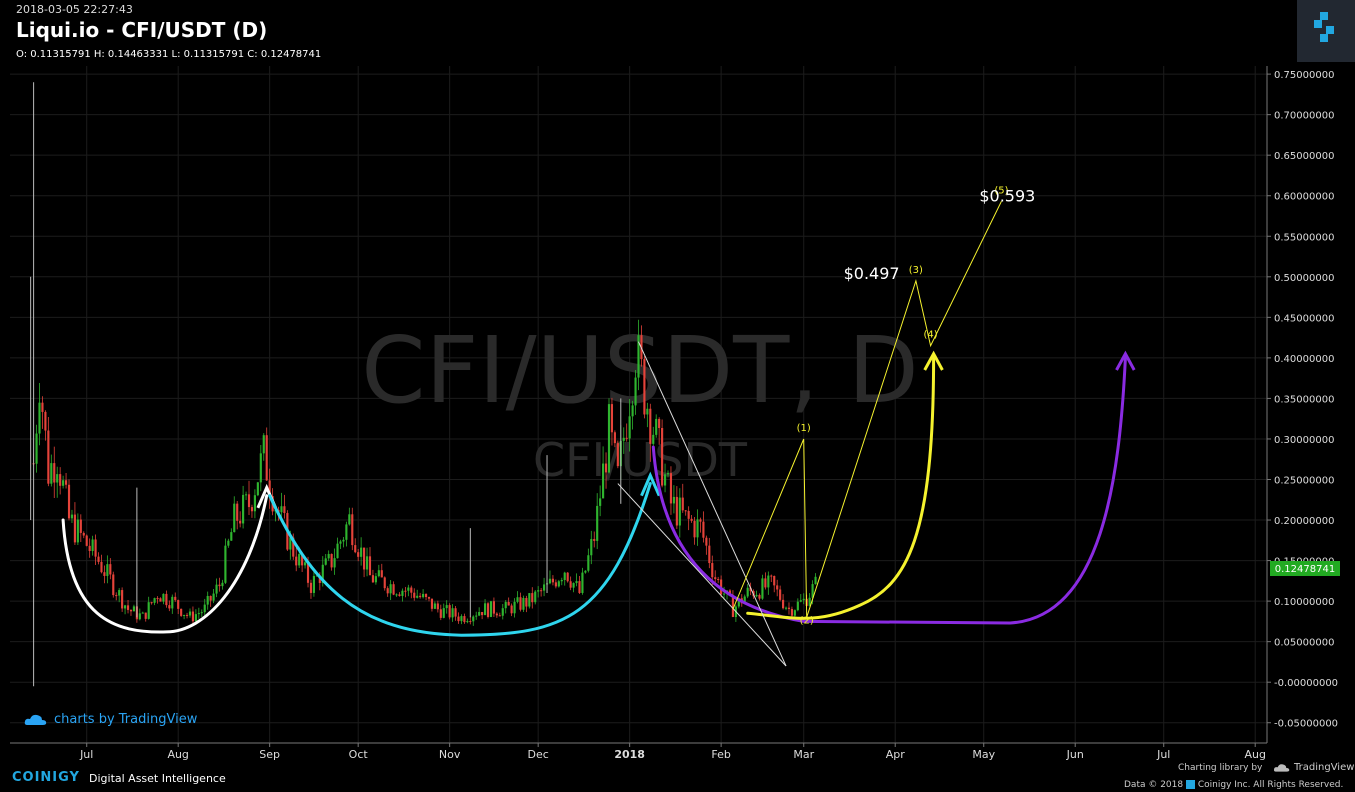 The width and height of the screenshot is (1355, 792). What do you see at coordinates (640, 460) in the screenshot?
I see `watermark-sub: CFI/USDT` at bounding box center [640, 460].